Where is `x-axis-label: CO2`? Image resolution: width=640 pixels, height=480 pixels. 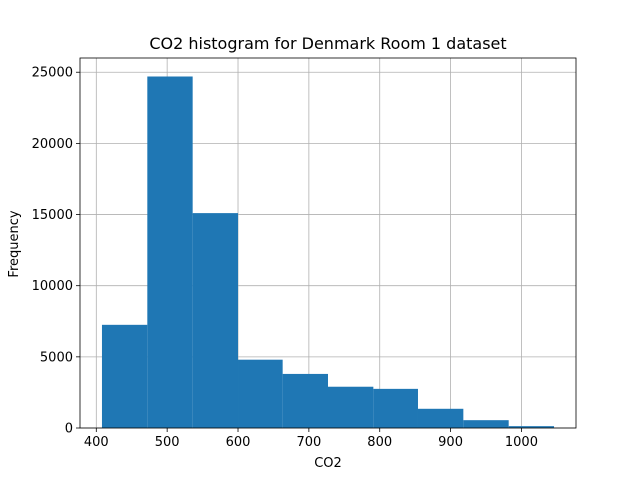 x-axis-label: CO2 is located at coordinates (328, 463).